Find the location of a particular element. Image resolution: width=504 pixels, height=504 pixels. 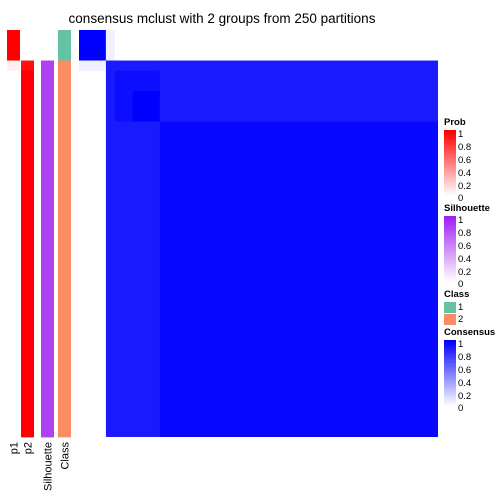

legend-tick-label: 1 is located at coordinates (460, 220).